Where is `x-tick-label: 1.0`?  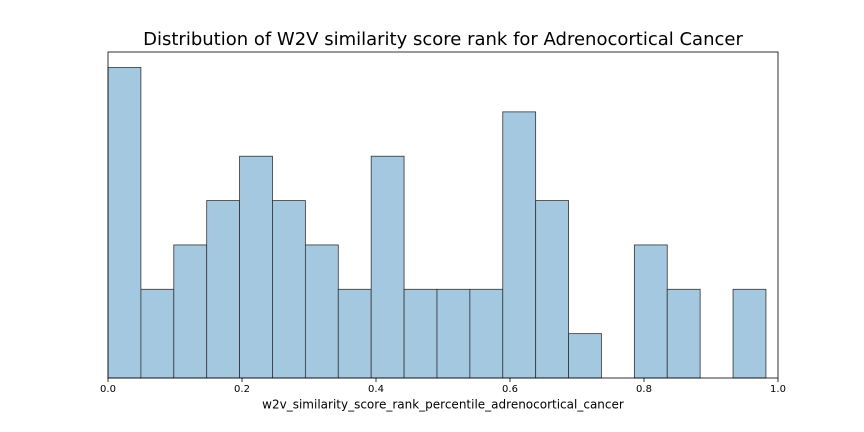 x-tick-label: 1.0 is located at coordinates (778, 389).